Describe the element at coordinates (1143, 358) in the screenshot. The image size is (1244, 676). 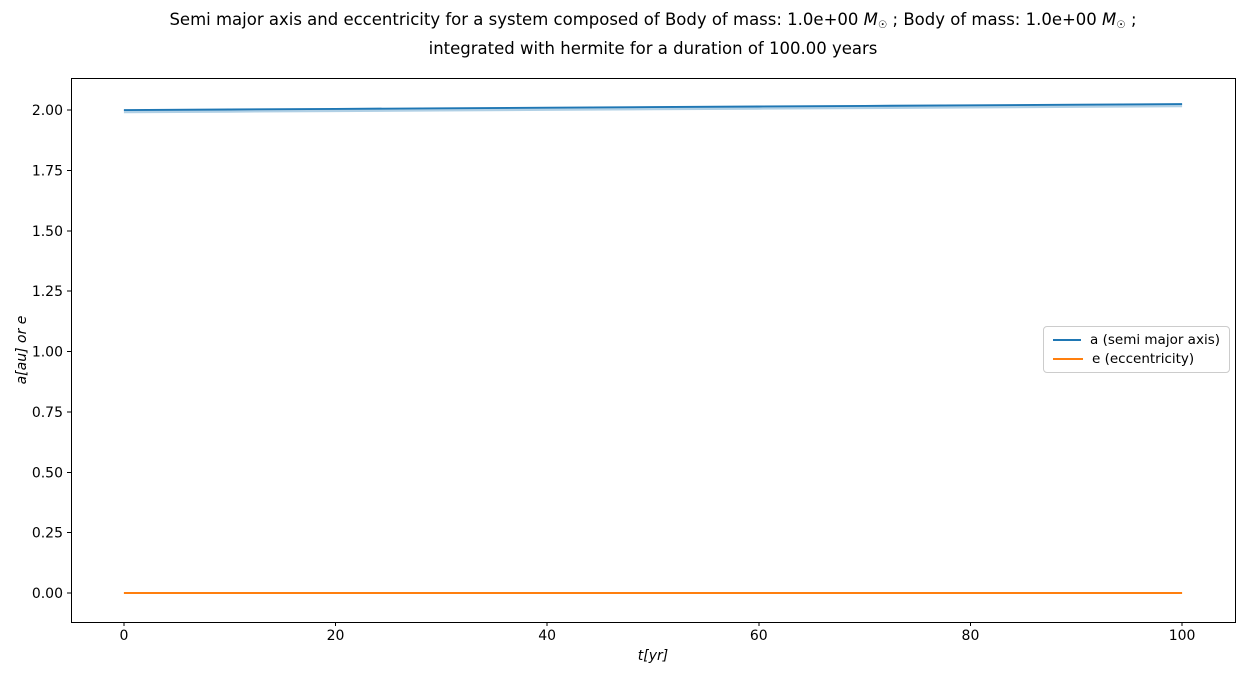
I see `legend-label-e: e (eccentricity)` at that location.